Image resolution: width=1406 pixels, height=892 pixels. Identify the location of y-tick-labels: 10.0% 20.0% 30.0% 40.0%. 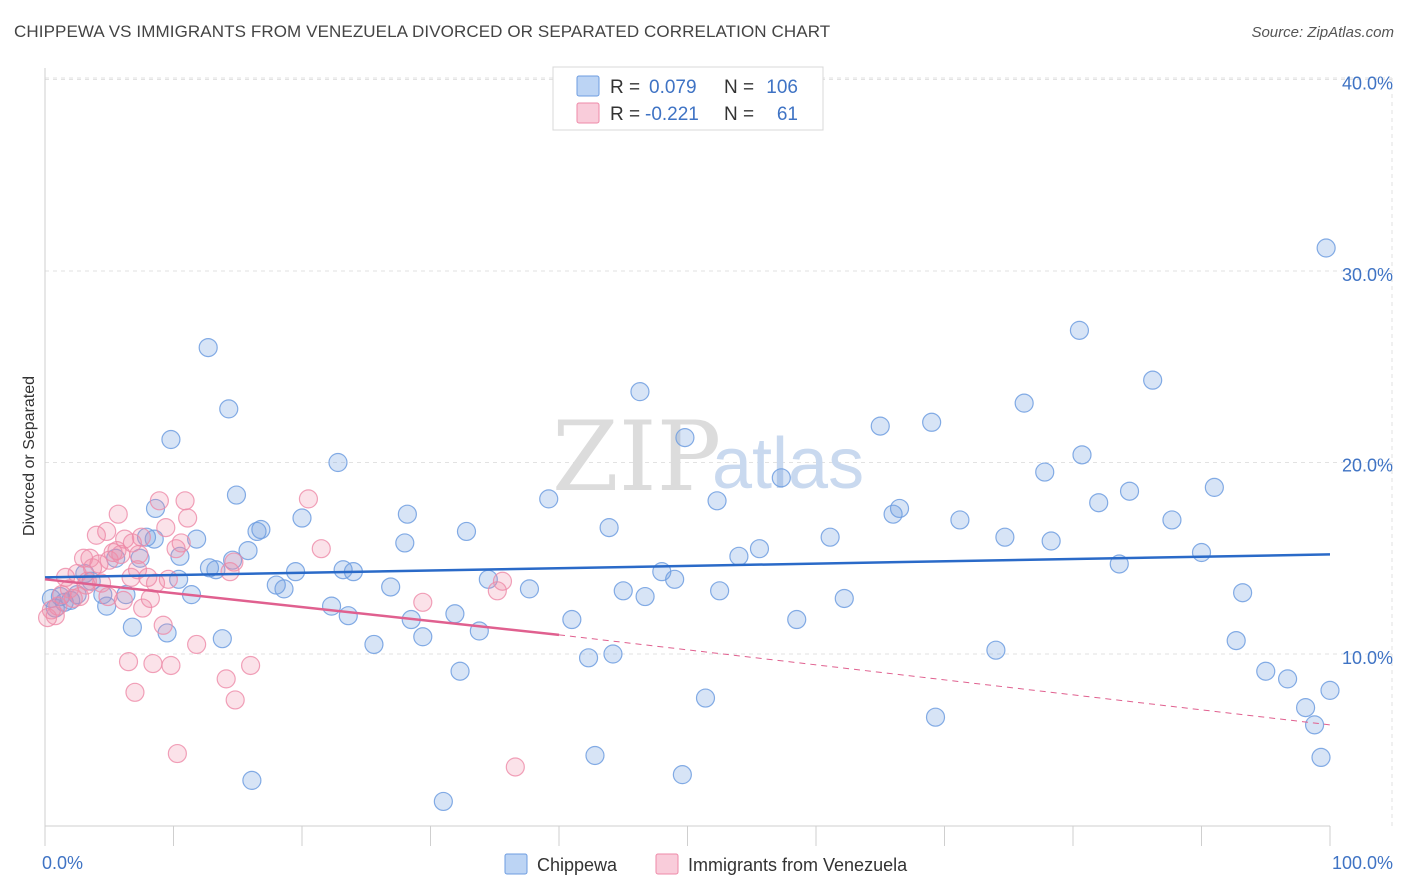
(1367, 371).